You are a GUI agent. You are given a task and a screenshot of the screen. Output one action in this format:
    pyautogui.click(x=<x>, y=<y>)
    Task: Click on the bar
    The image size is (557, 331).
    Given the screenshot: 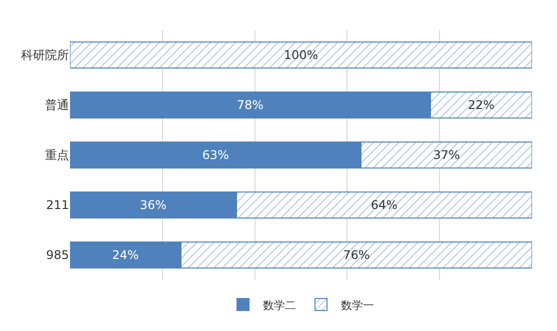 What is the action you would take?
    pyautogui.click(x=301, y=55)
    